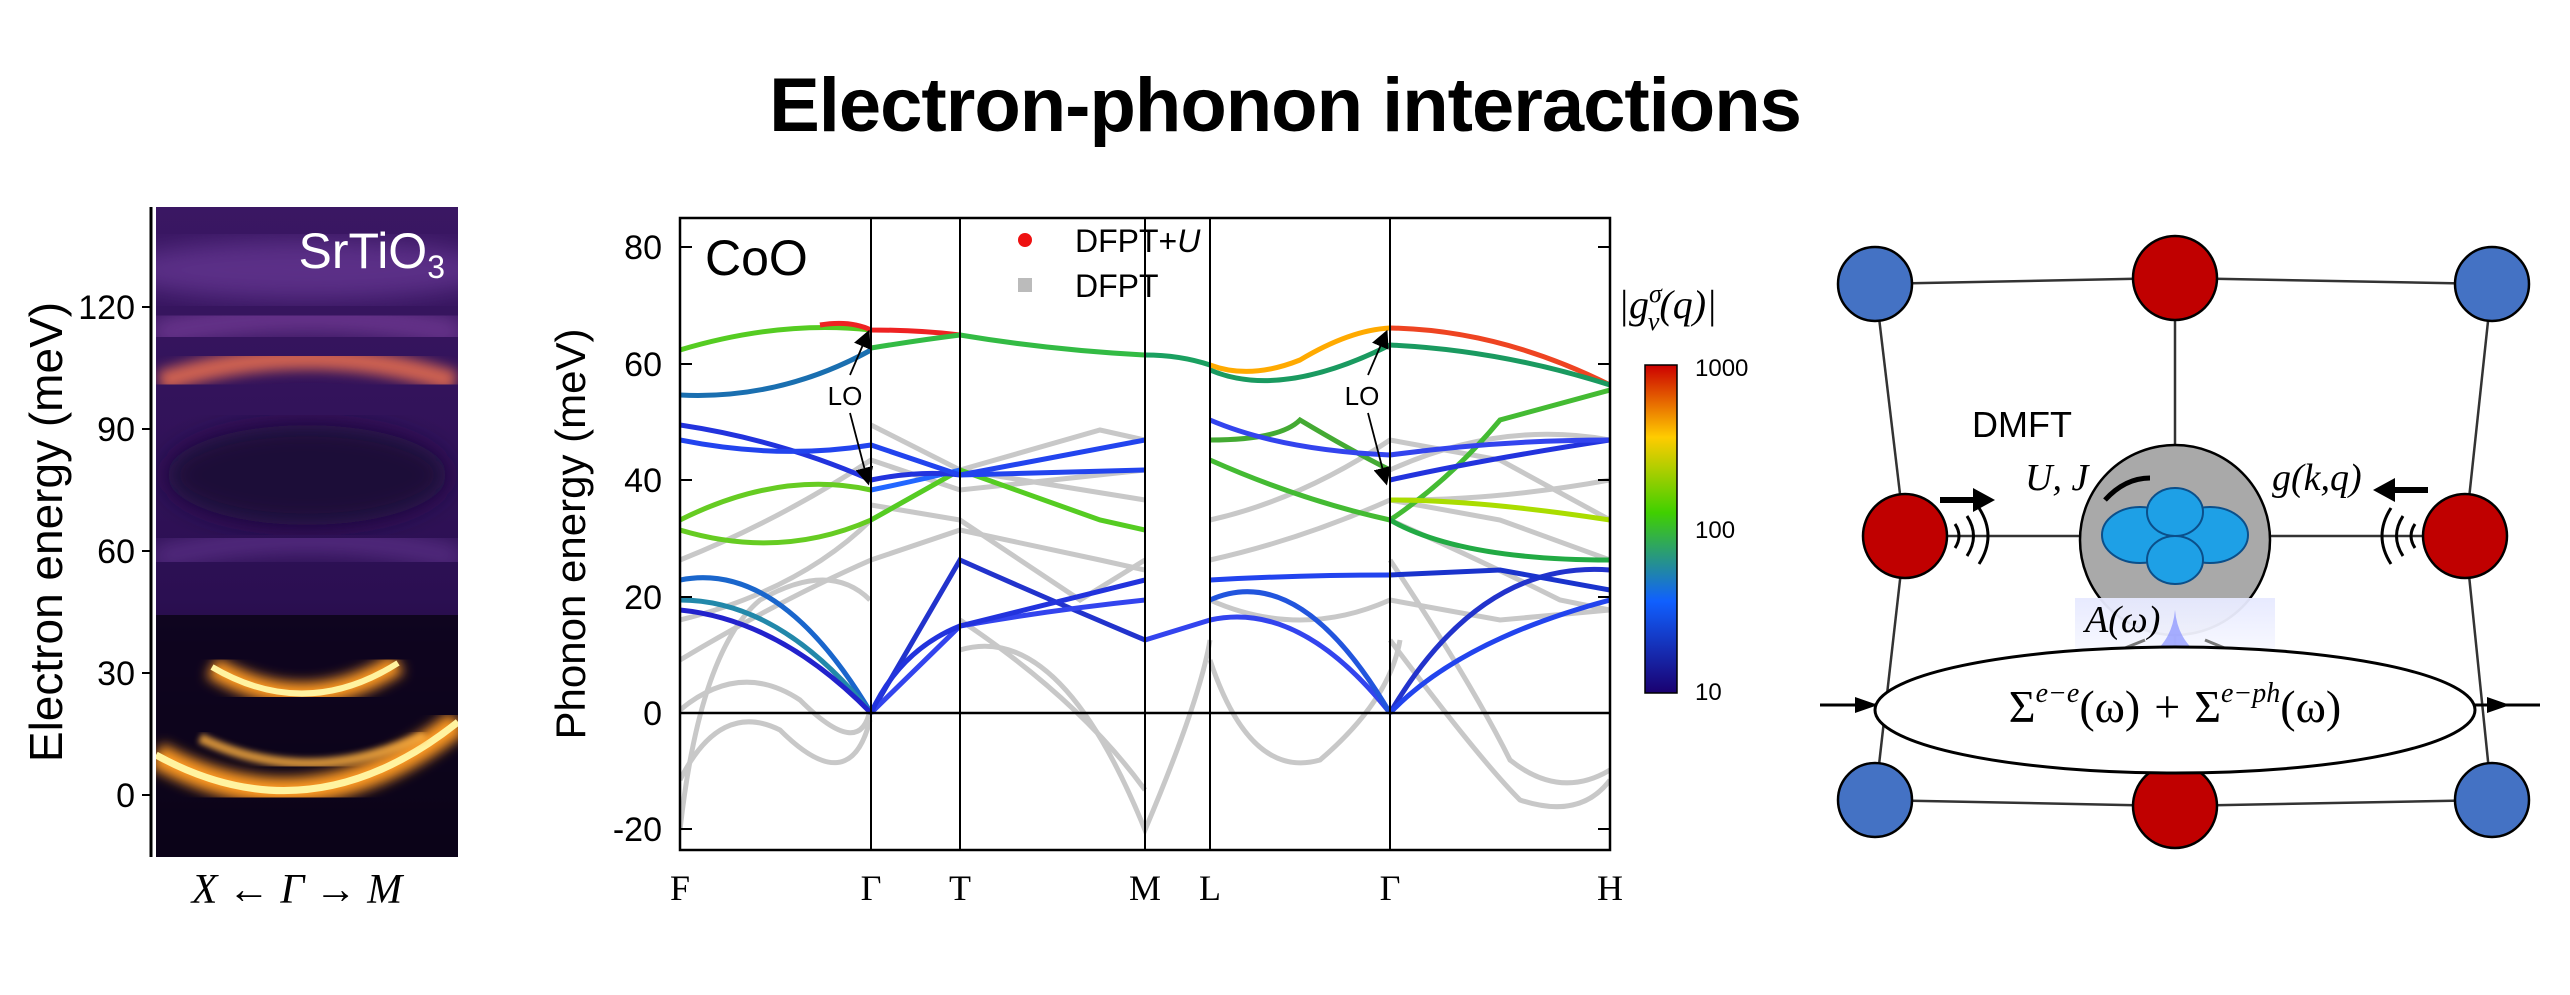 This screenshot has width=2570, height=995. What do you see at coordinates (1117, 286) in the screenshot?
I see `legend-label-dfpt: DFPT` at bounding box center [1117, 286].